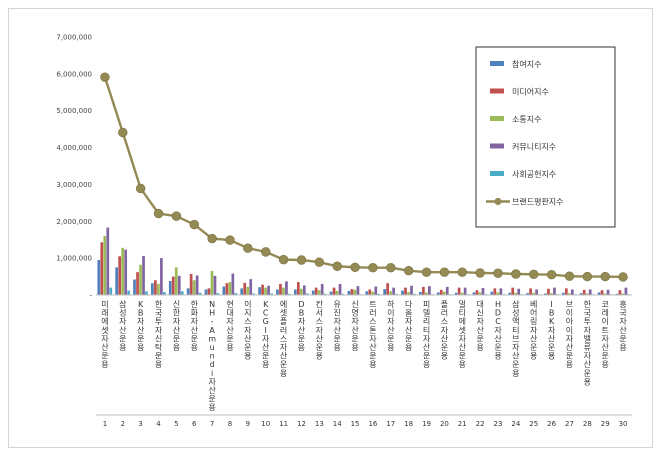  Describe the element at coordinates (230, 424) in the screenshot. I see `rank-label: 8` at that location.